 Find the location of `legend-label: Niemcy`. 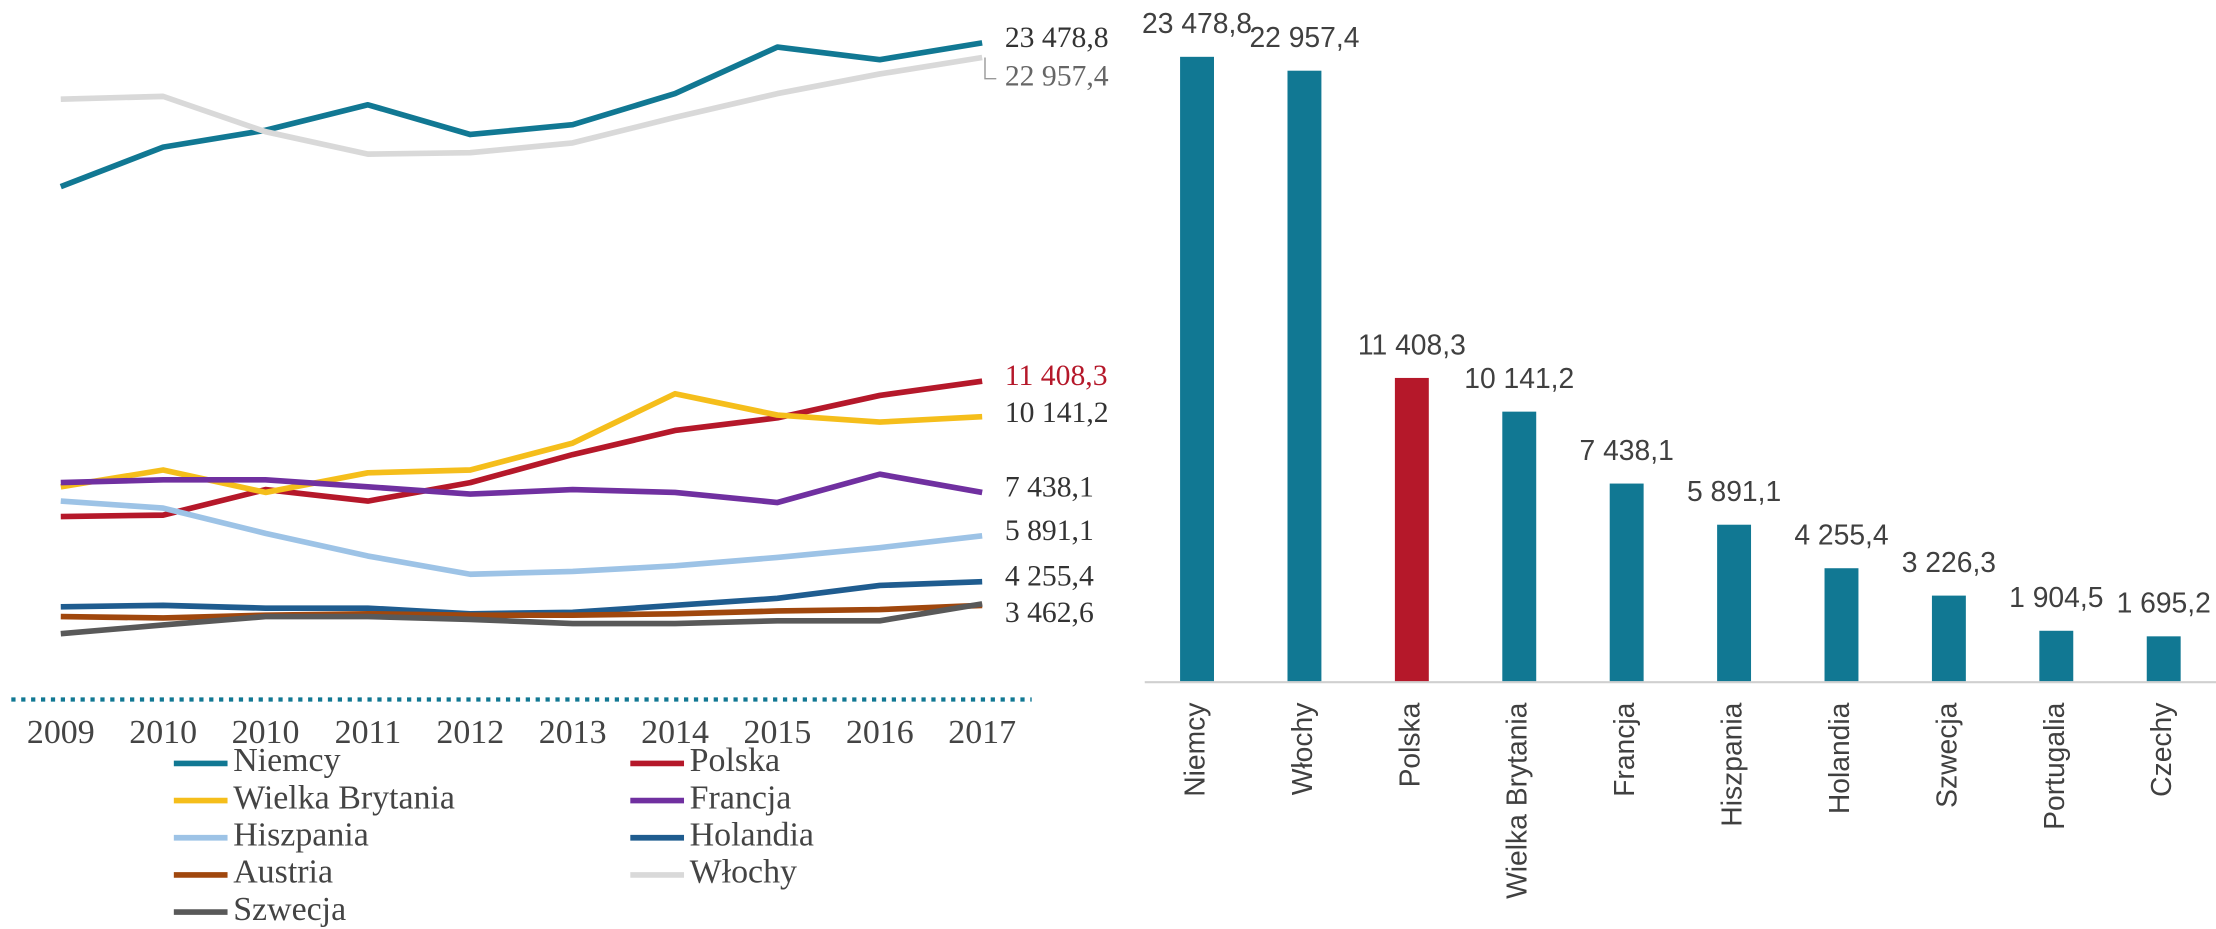

legend-label: Niemcy is located at coordinates (286, 760).